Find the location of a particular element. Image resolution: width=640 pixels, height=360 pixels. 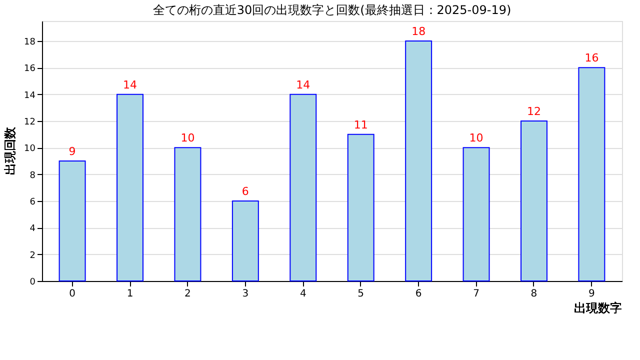

x-tick-label: 8 is located at coordinates (534, 294).